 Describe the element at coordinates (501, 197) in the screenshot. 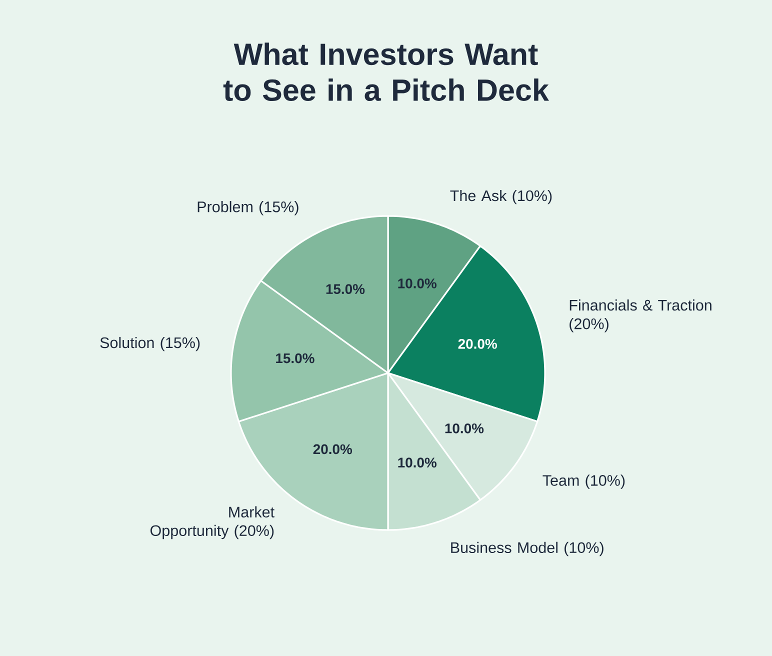

I see `slice-label: The Ask (10%)` at that location.